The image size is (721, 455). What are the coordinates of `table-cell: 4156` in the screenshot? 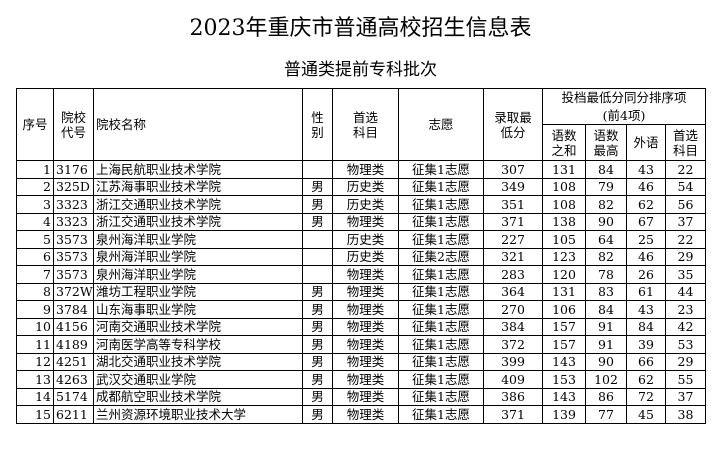 It's located at (73, 326).